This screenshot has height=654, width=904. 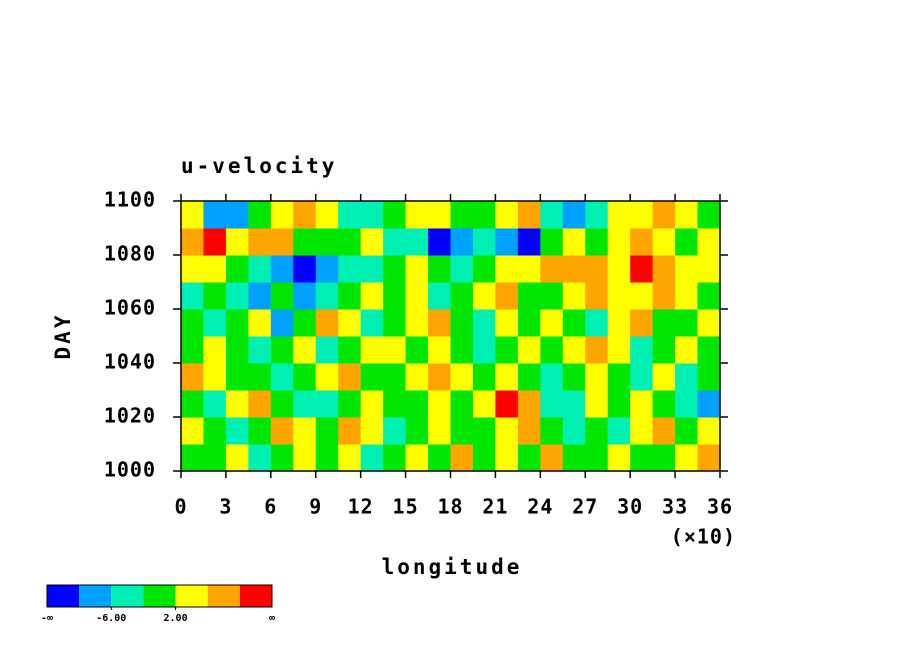 I want to click on x-tick-label: 33, so click(x=675, y=507).